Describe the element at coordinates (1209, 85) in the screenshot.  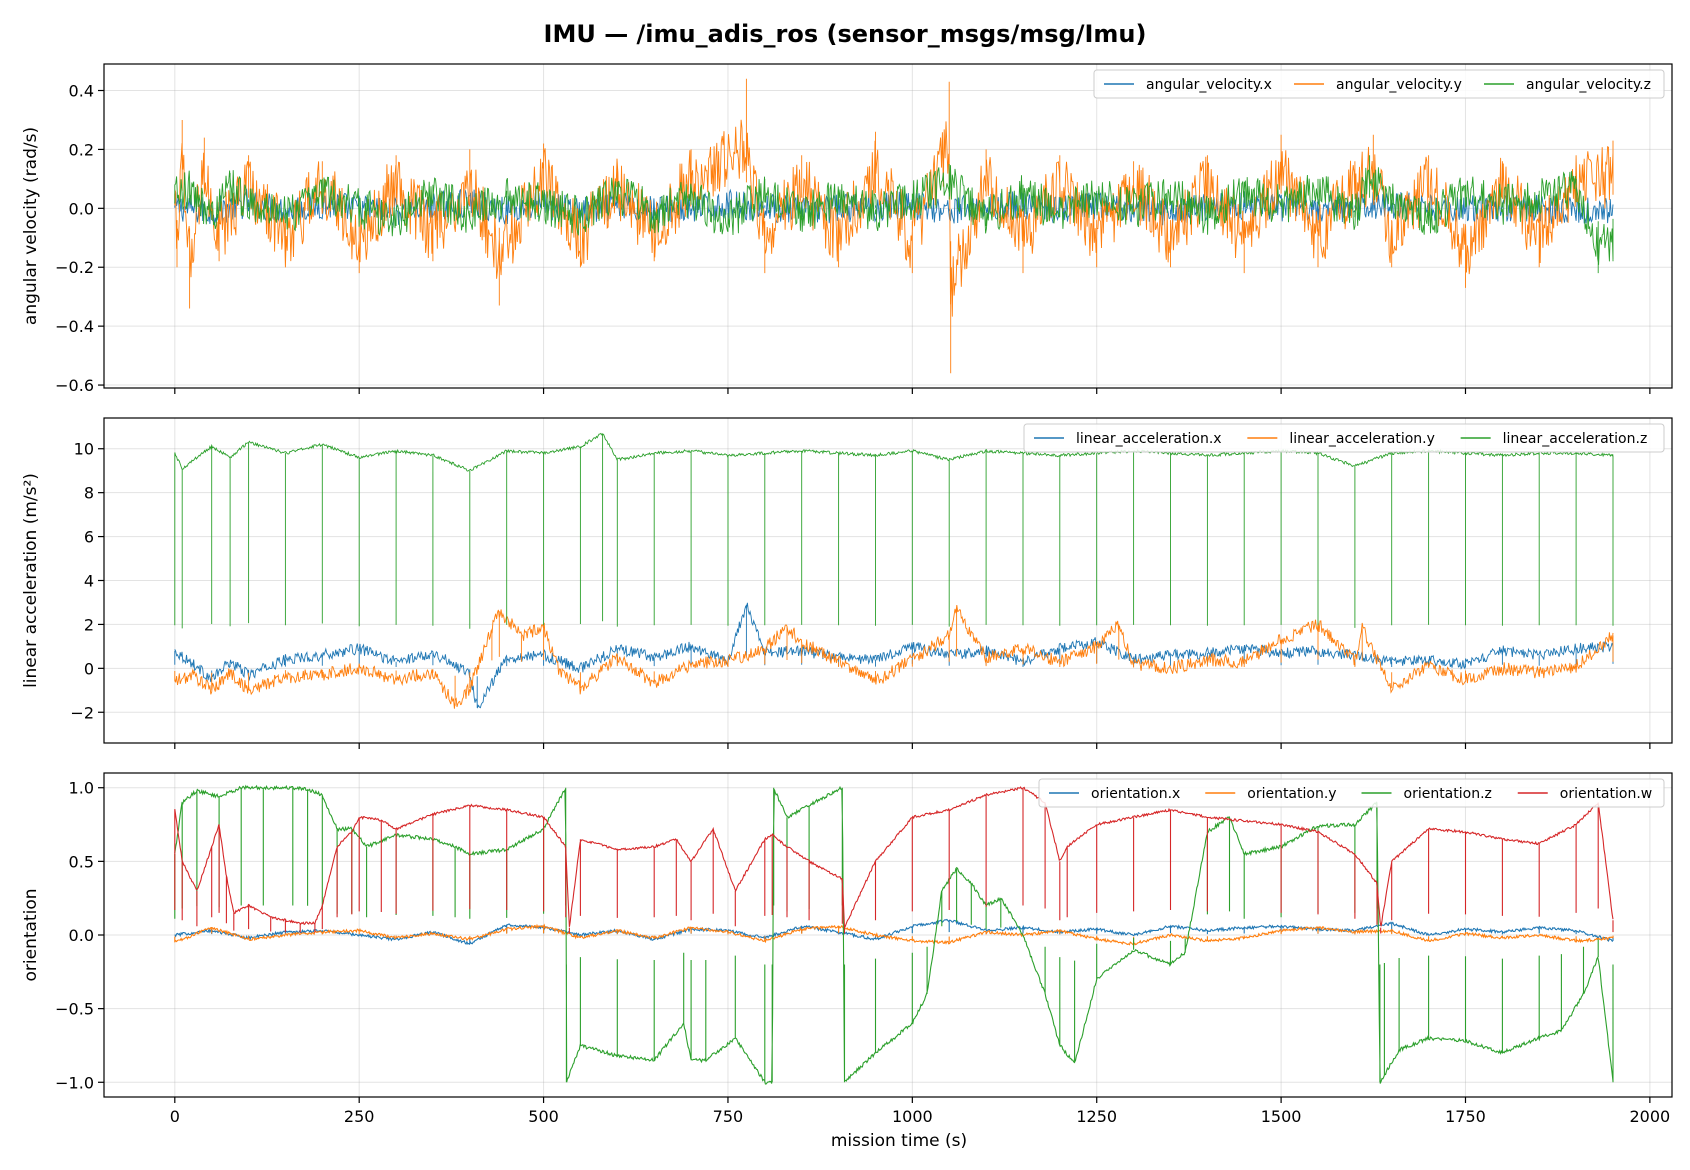
I see `legend-entry: angular_velocity.x` at that location.